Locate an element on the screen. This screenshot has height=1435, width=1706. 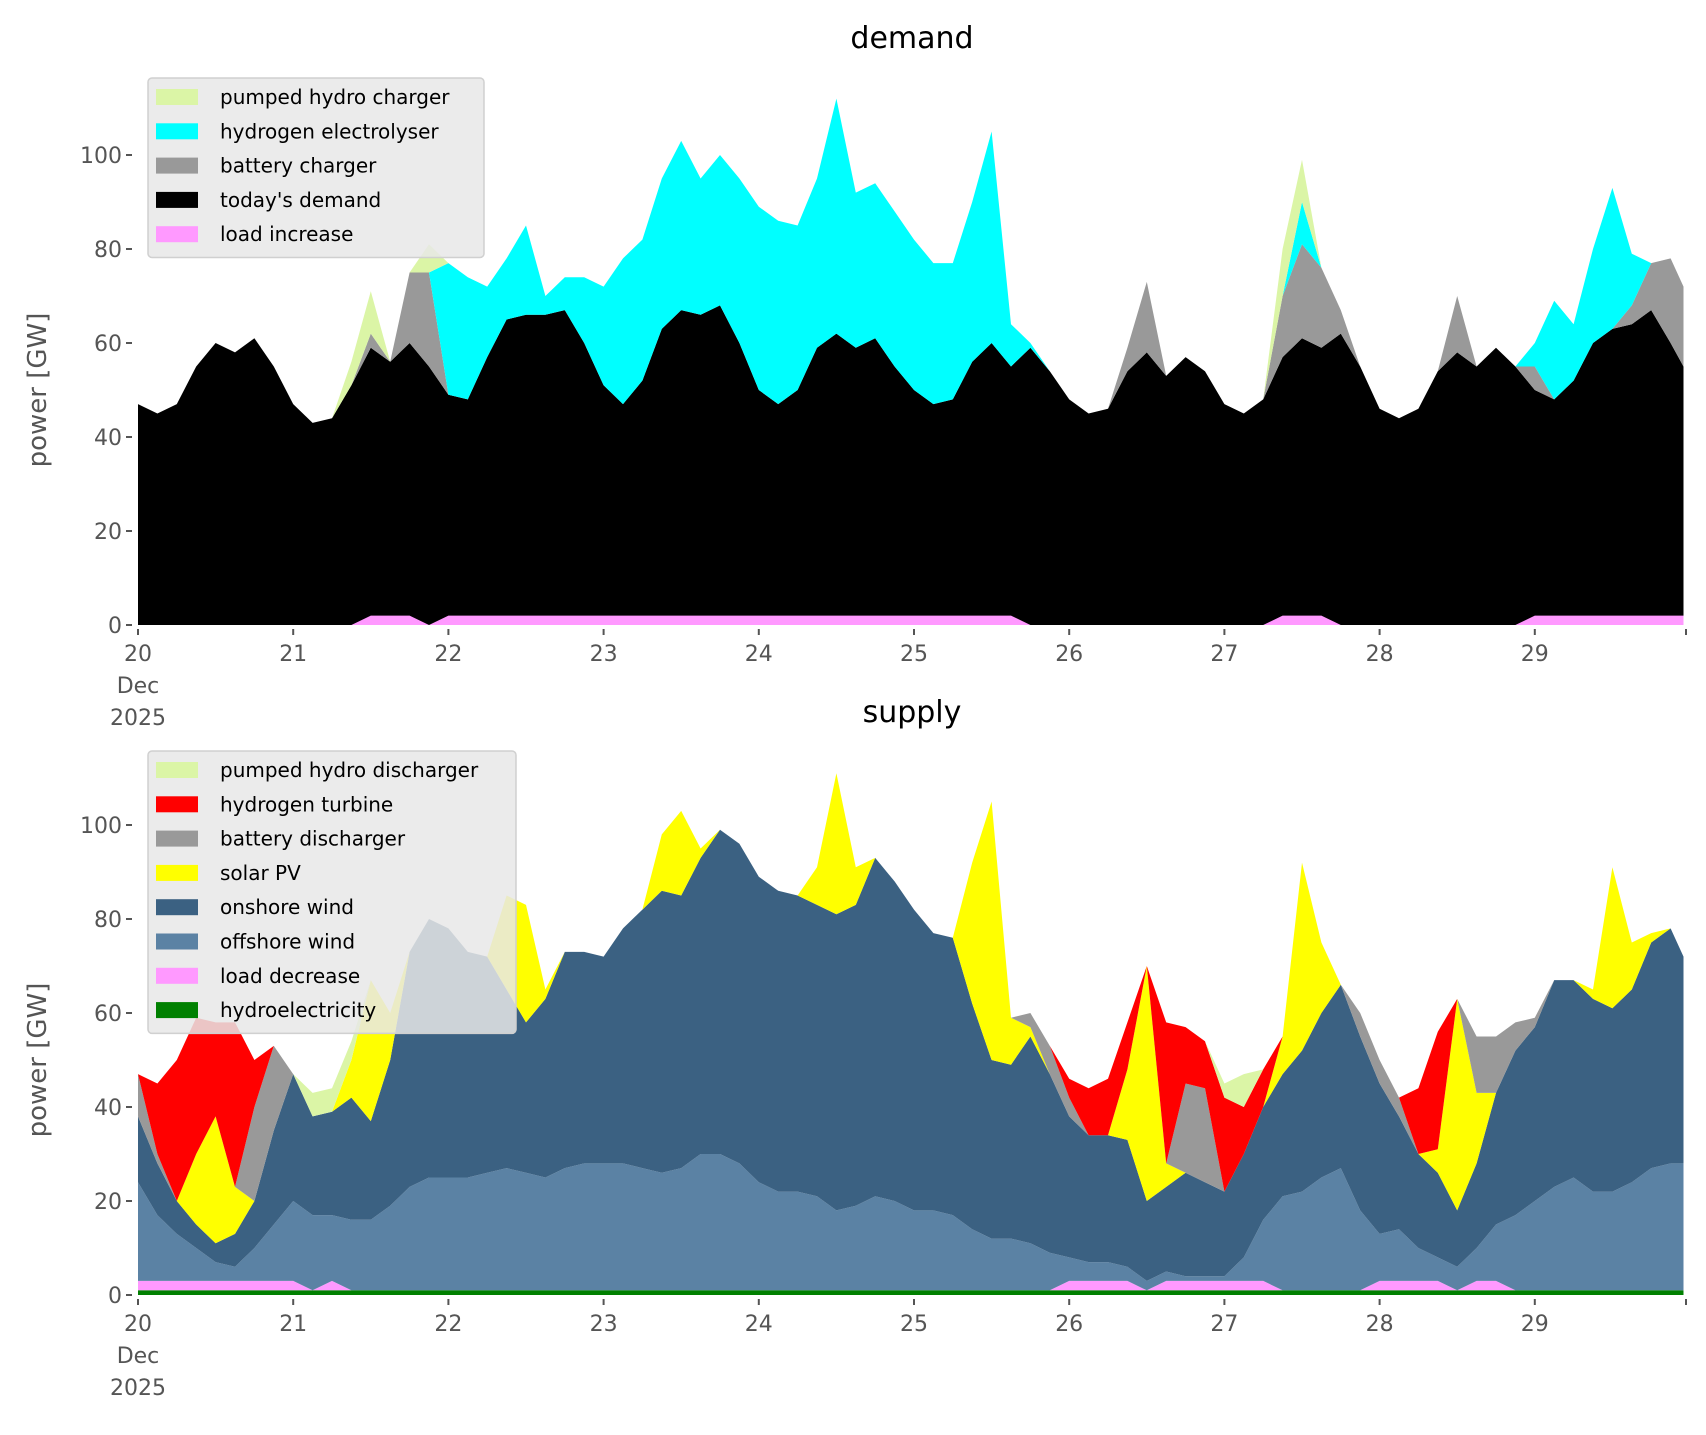
legend-item: today's demand is located at coordinates (268, 200).